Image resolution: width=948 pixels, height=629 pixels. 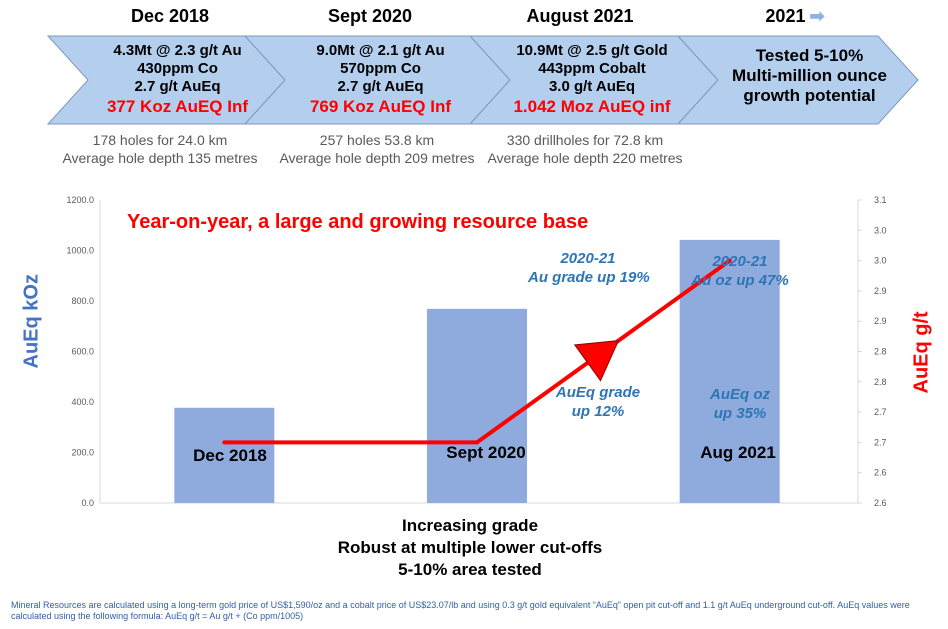 What do you see at coordinates (82, 402) in the screenshot?
I see `left-tick-label: 400.0` at bounding box center [82, 402].